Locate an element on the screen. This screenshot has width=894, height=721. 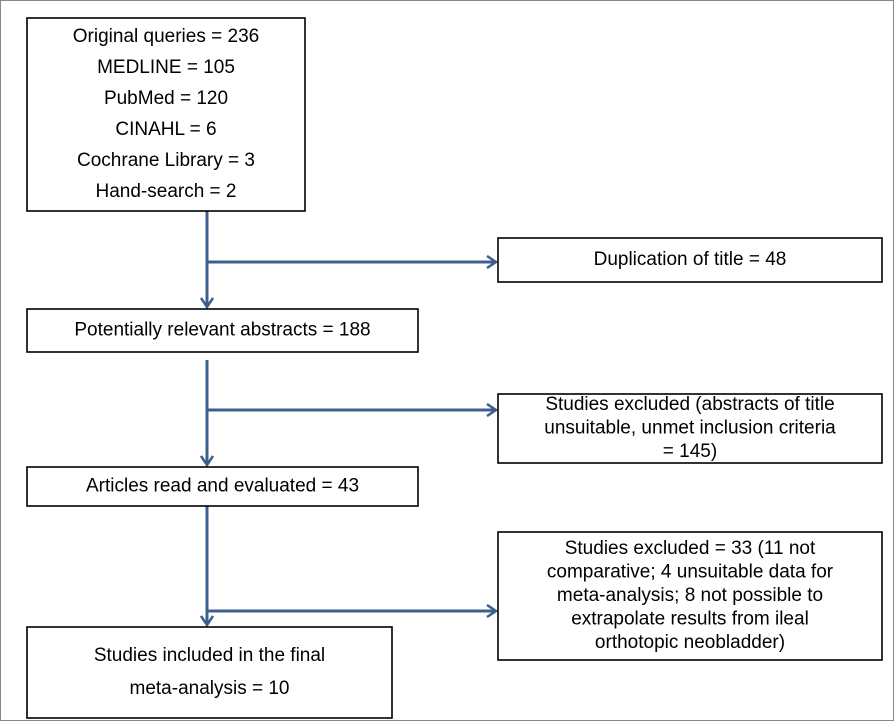
node: Duplication of title = 48 is located at coordinates (690, 260).